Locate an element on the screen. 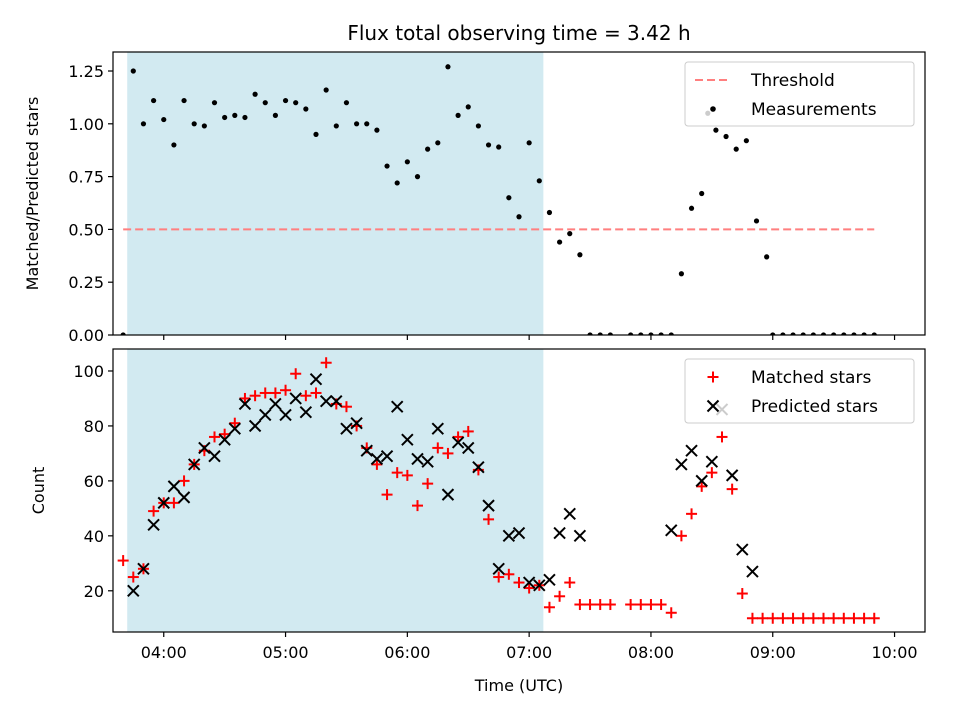 This screenshot has width=960, height=720. legend-matched-swatch is located at coordinates (713, 377).